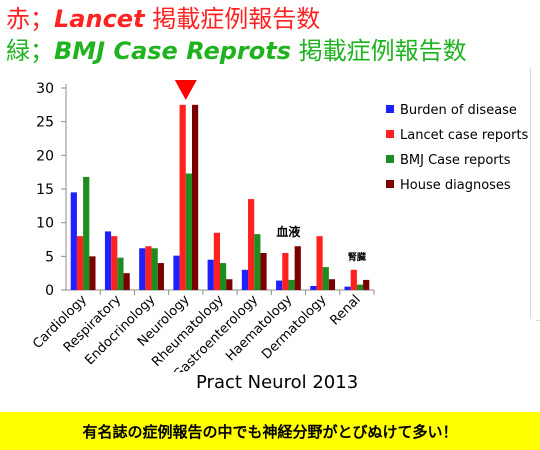 The width and height of the screenshot is (540, 450). I want to click on y-tick-label: 15, so click(45, 190).